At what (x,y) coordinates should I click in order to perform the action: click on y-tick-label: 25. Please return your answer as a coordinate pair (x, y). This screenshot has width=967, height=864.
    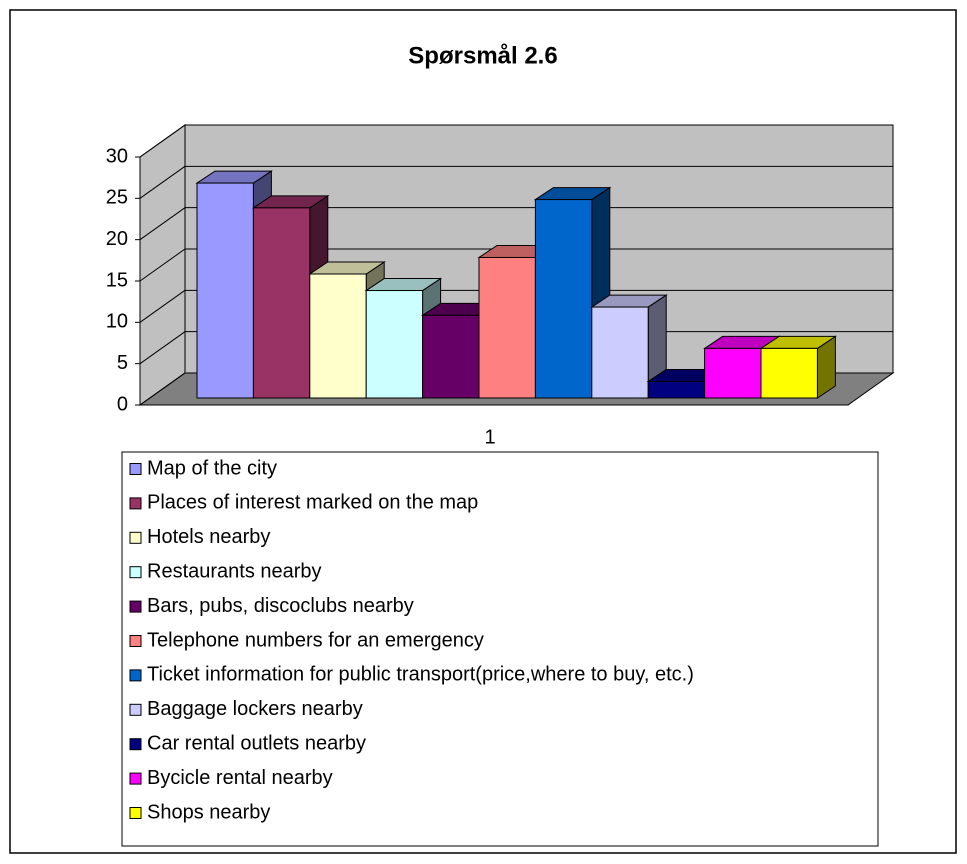
    Looking at the image, I should click on (117, 198).